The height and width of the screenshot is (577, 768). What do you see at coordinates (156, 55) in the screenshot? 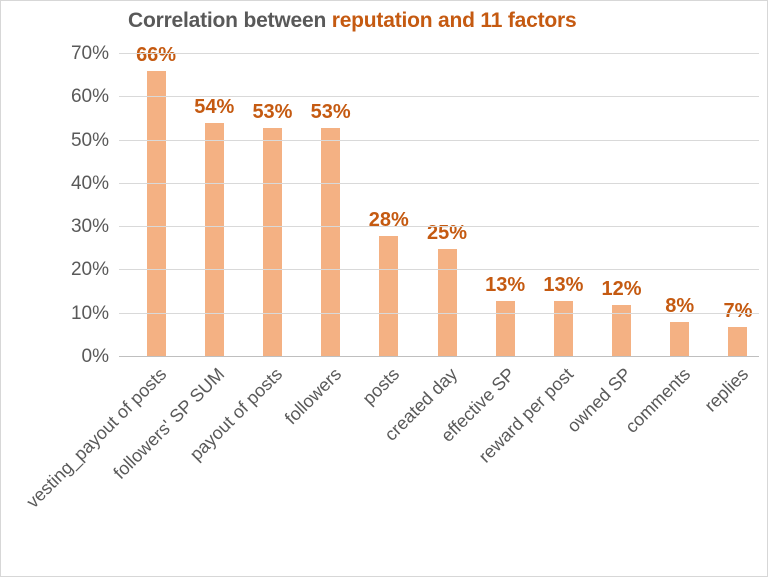
I see `bar-value-label: 66%` at bounding box center [156, 55].